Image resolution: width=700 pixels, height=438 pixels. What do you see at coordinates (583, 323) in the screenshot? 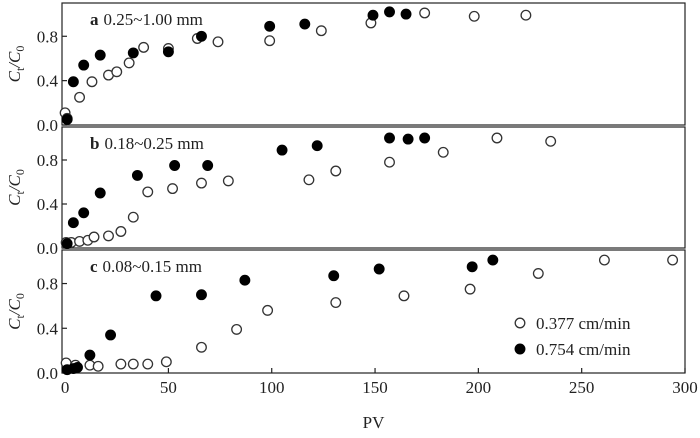
I see `legend-label: 0.377 cm/min` at bounding box center [583, 323].